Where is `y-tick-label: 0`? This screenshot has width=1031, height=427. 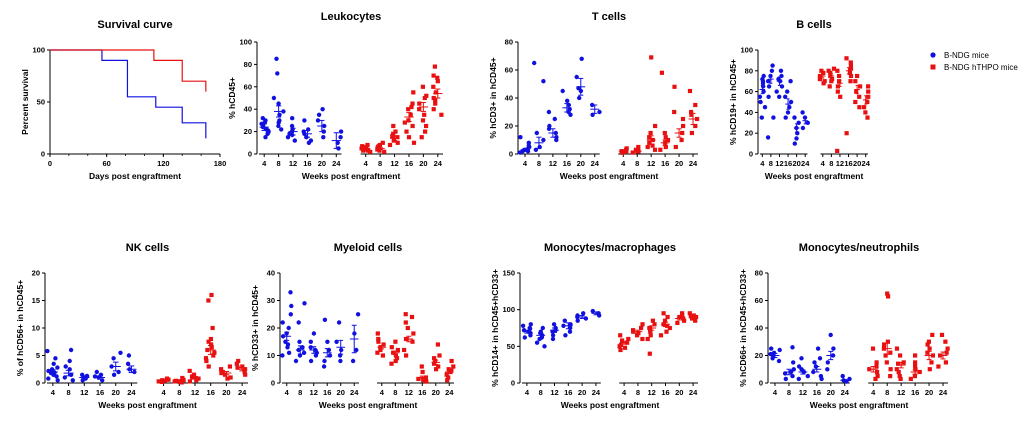
y-tick-label: 0 is located at coordinates (273, 383).